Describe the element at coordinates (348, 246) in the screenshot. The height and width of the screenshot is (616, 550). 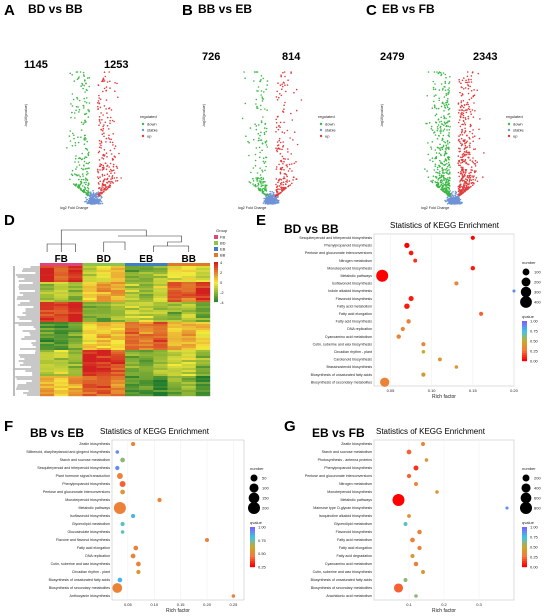
I see `pathway-label: Phenylpropanoid biosynthesis` at that location.